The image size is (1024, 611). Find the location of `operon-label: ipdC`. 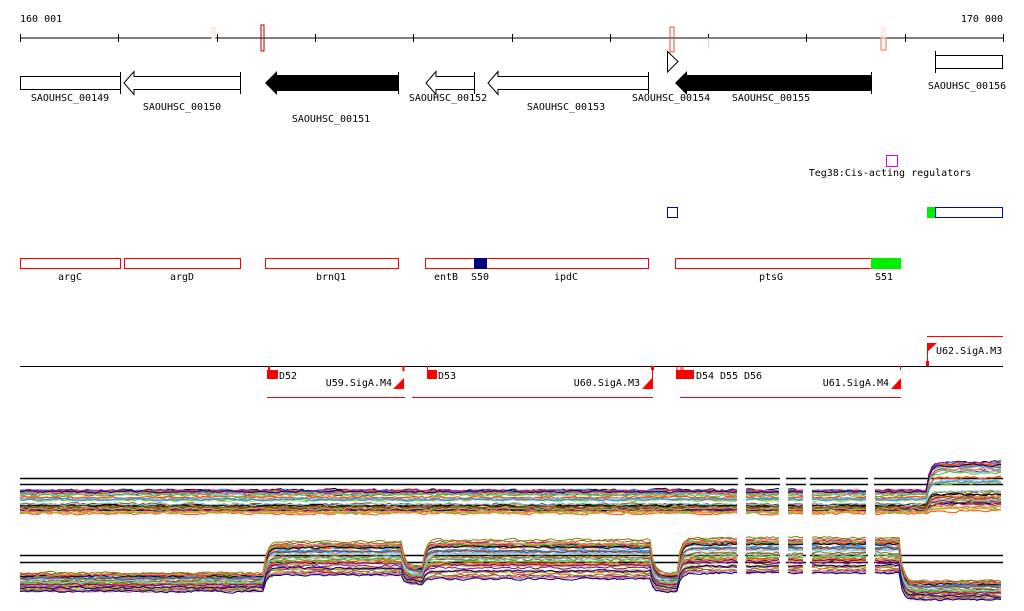

operon-label: ipdC is located at coordinates (566, 277).